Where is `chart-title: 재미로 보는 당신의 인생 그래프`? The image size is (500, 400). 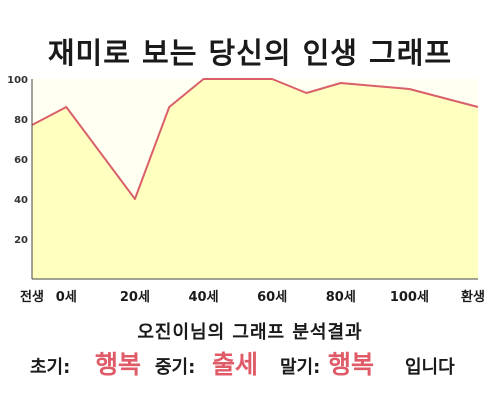
chart-title: 재미로 보는 당신의 인생 그래프 is located at coordinates (250, 53).